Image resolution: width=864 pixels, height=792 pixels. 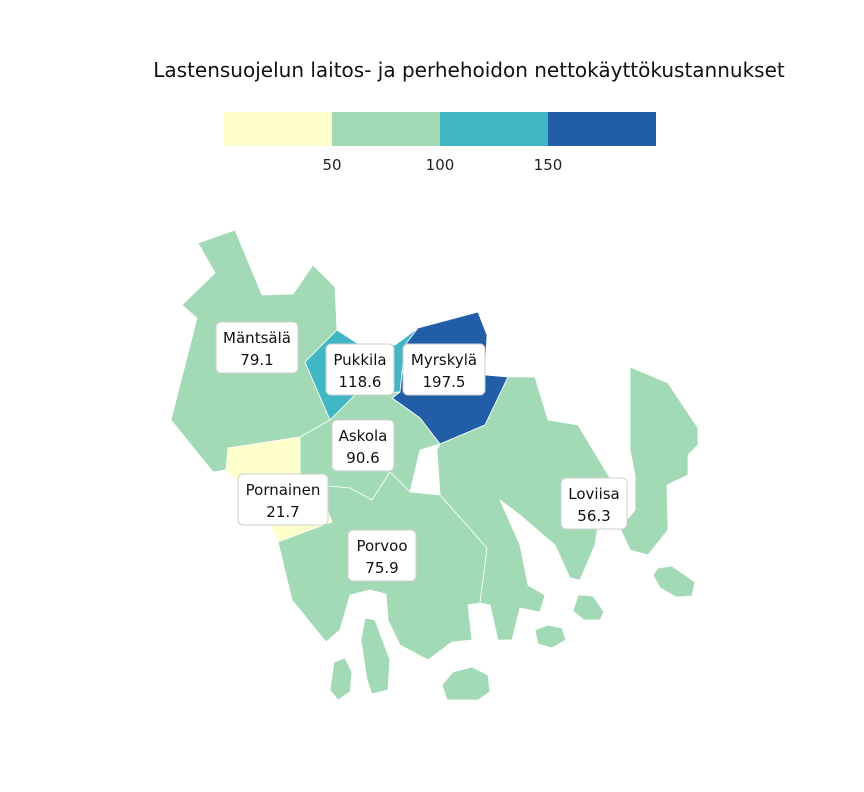 What do you see at coordinates (256, 360) in the screenshot?
I see `region-value: 79.1` at bounding box center [256, 360].